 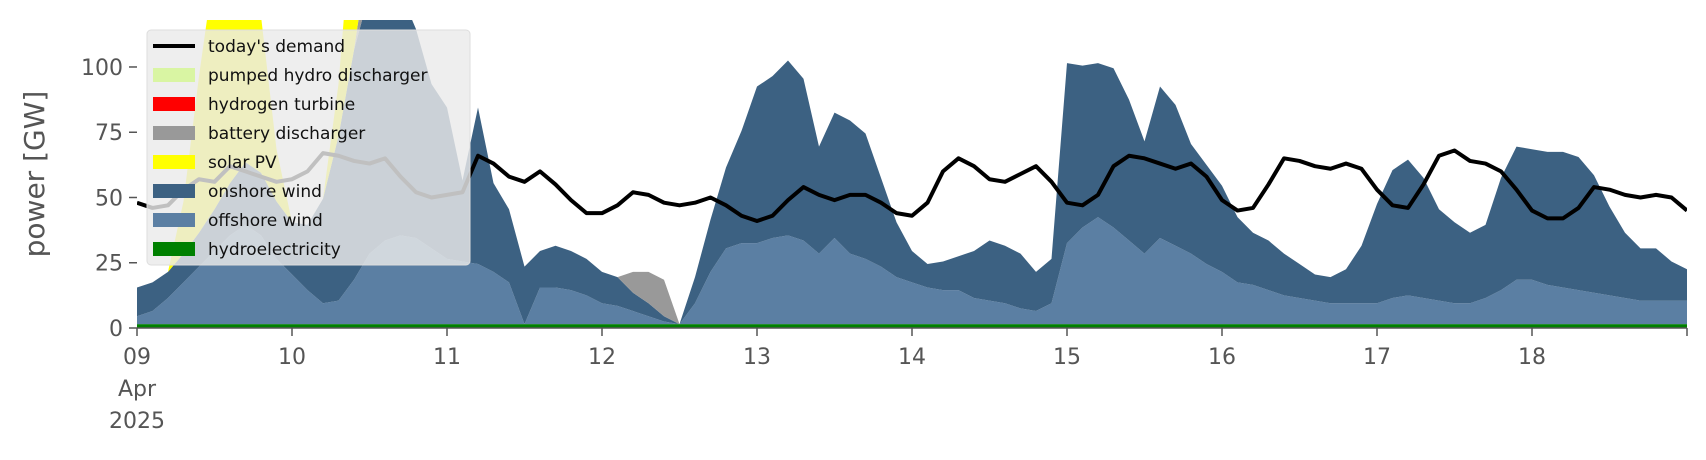 What do you see at coordinates (265, 192) in the screenshot?
I see `legend-label: onshore wind` at bounding box center [265, 192].